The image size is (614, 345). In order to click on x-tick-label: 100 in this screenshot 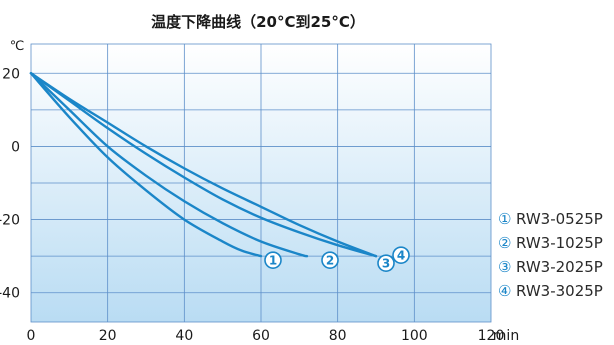, I will do `click(414, 336)`.